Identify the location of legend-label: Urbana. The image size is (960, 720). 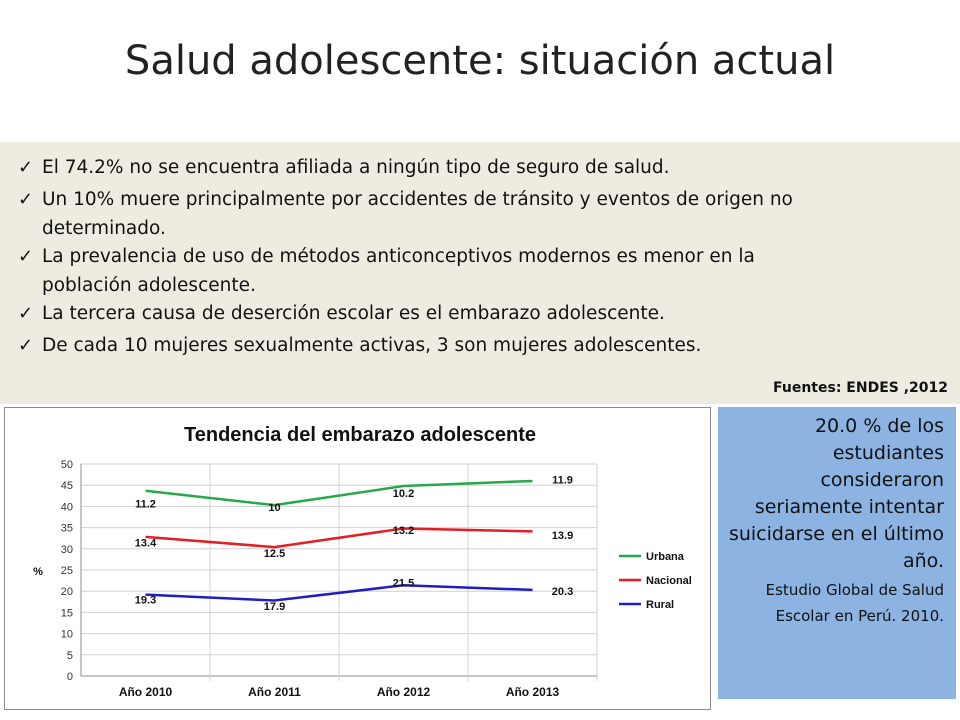
(665, 557).